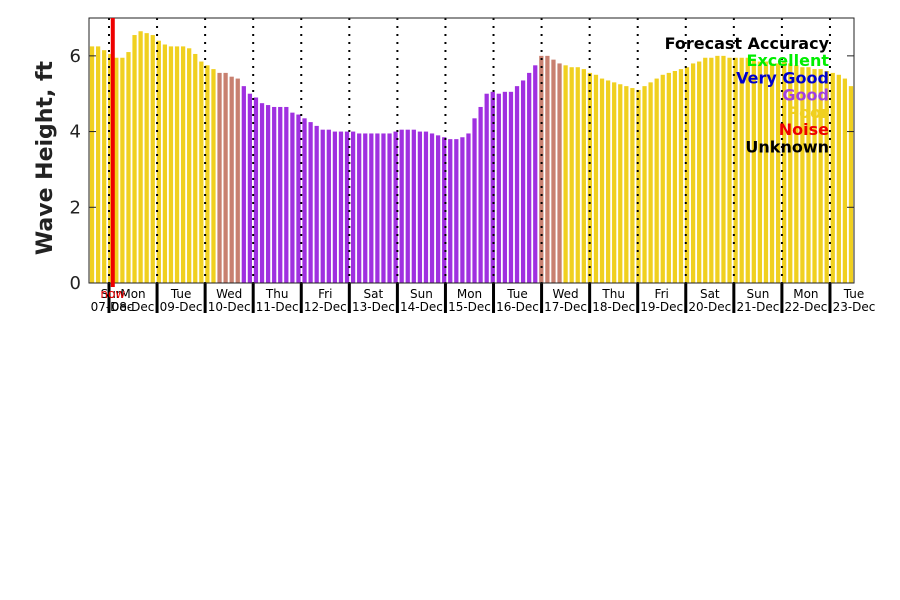 The width and height of the screenshot is (900, 600). What do you see at coordinates (374, 294) in the screenshot?
I see `x-day-weekday: Sat` at bounding box center [374, 294].